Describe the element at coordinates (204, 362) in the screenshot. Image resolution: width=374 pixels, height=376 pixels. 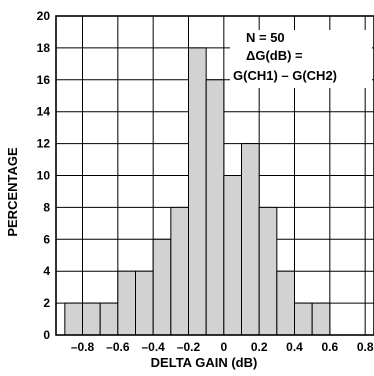
I see `x-axis-label: DELTA GAIN (dB)` at that location.